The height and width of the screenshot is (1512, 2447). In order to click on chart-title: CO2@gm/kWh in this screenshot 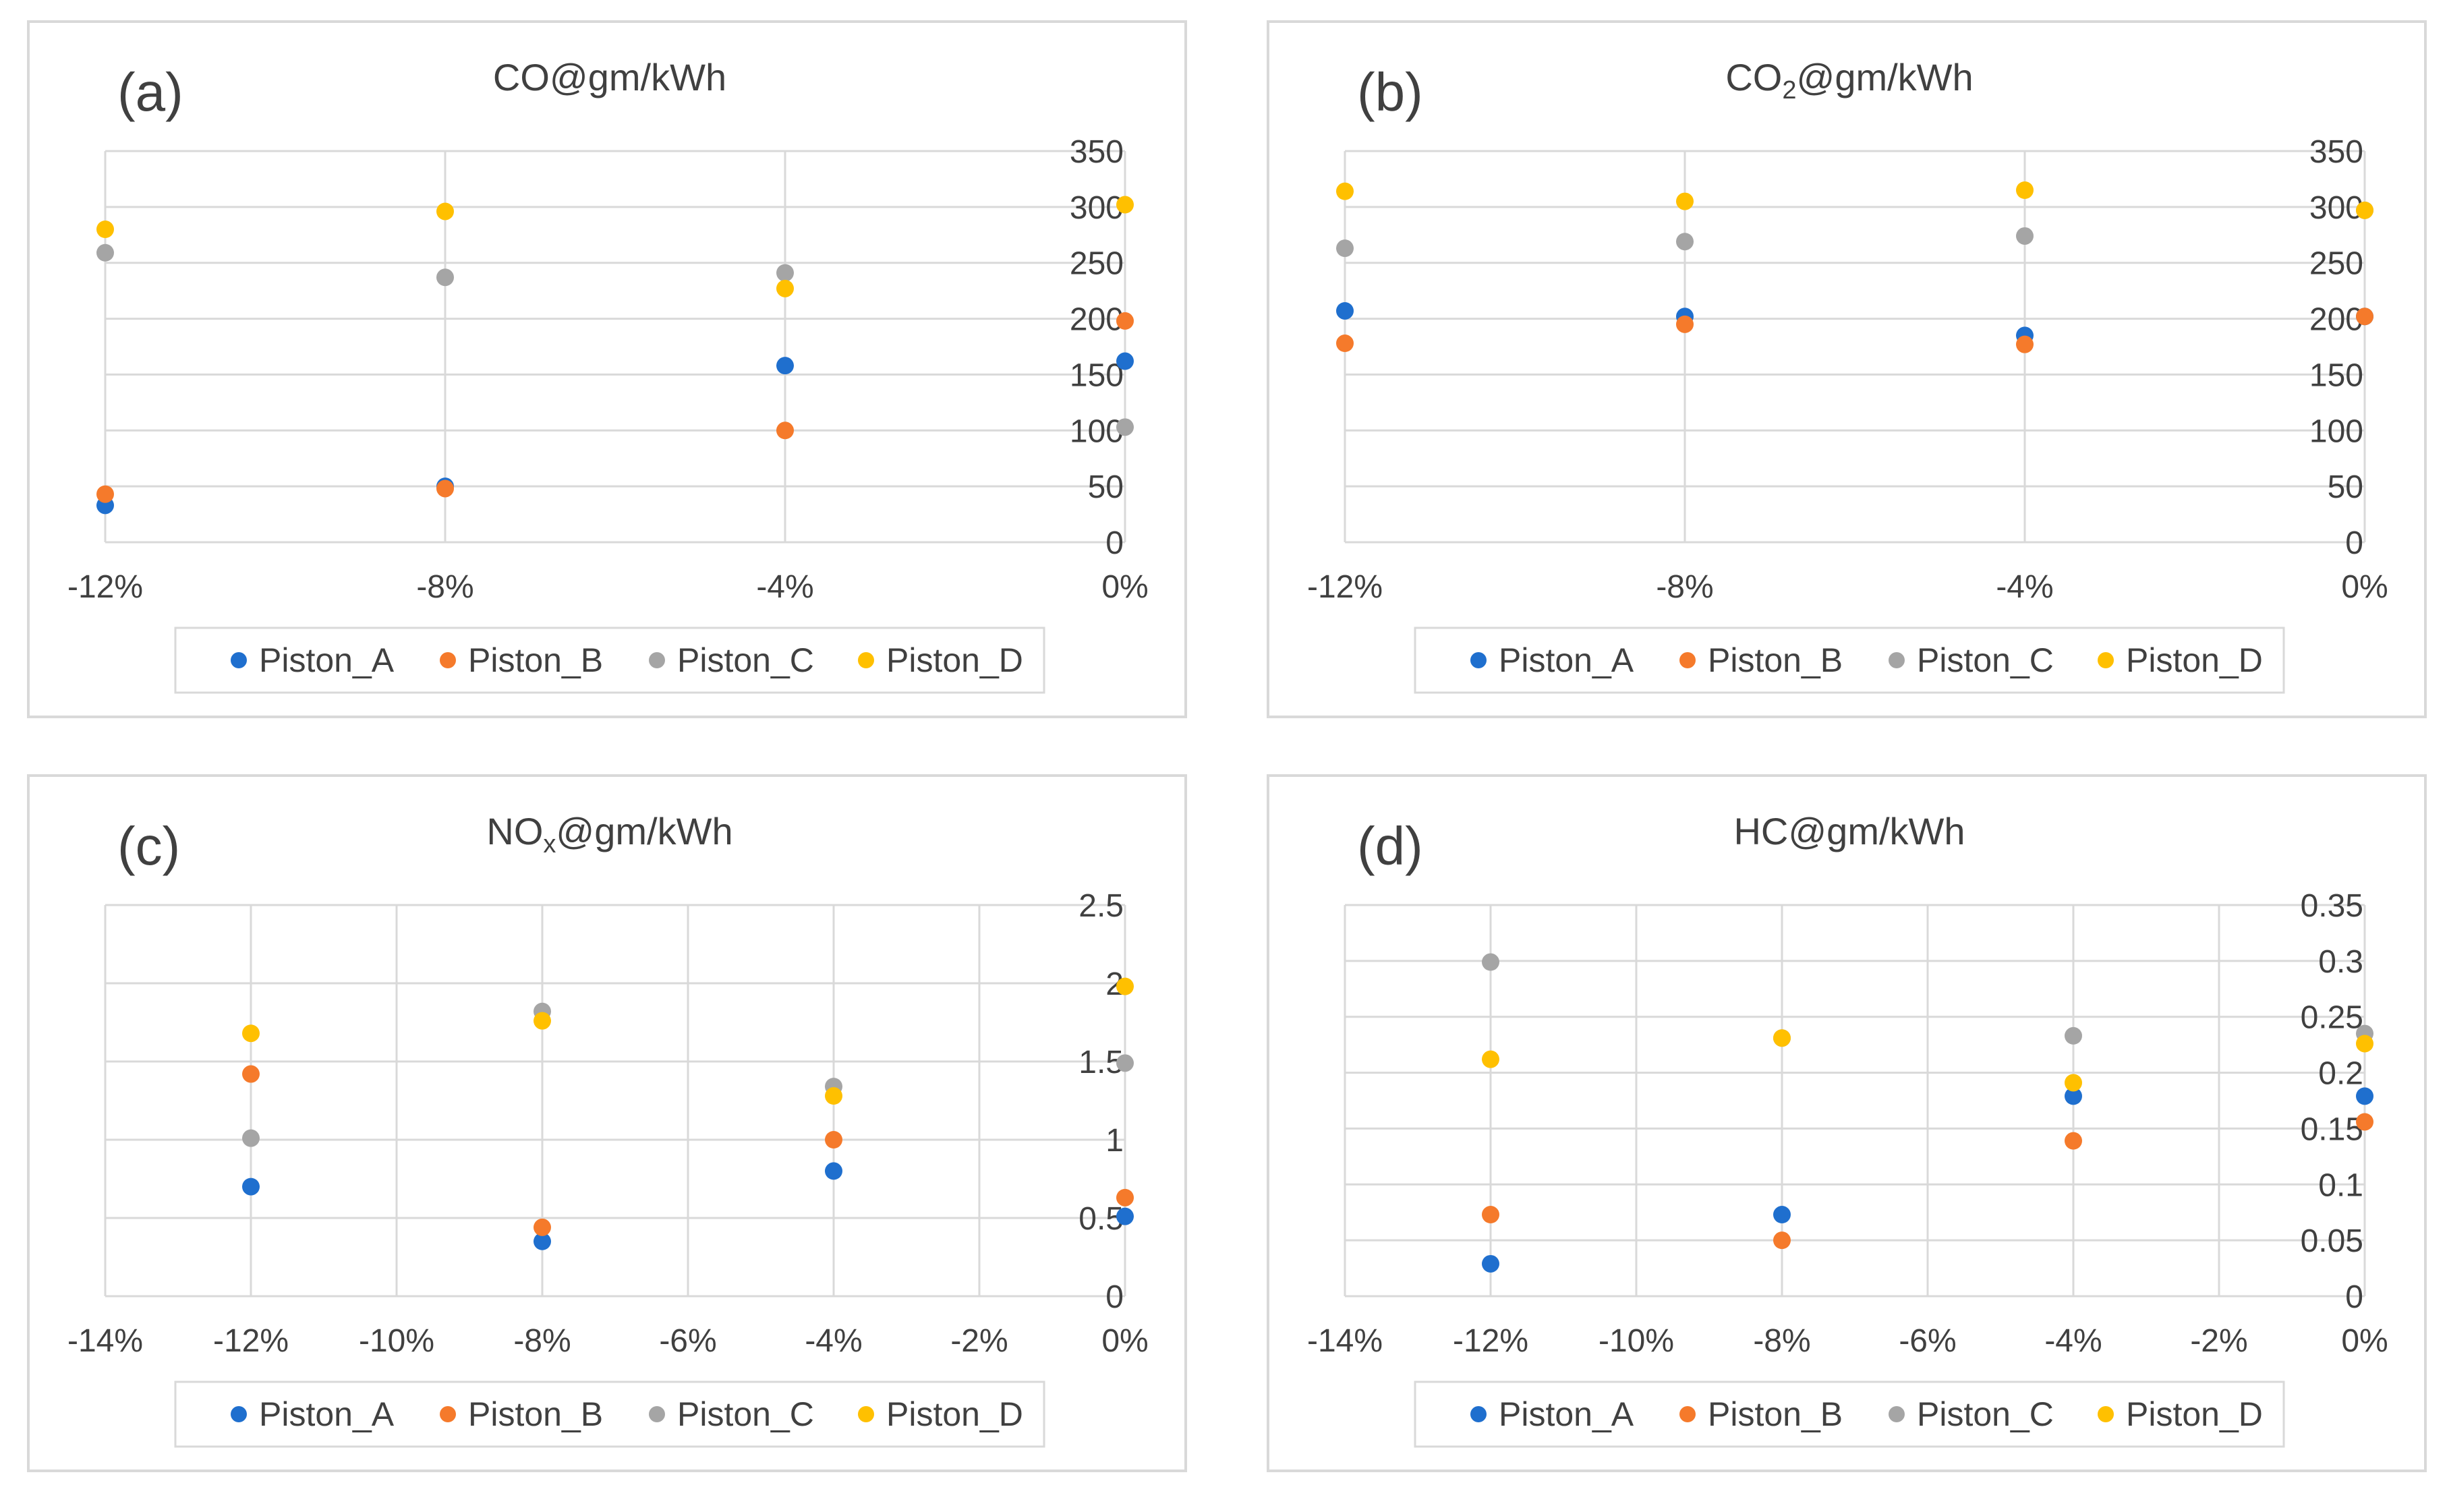, I will do `click(1849, 80)`.